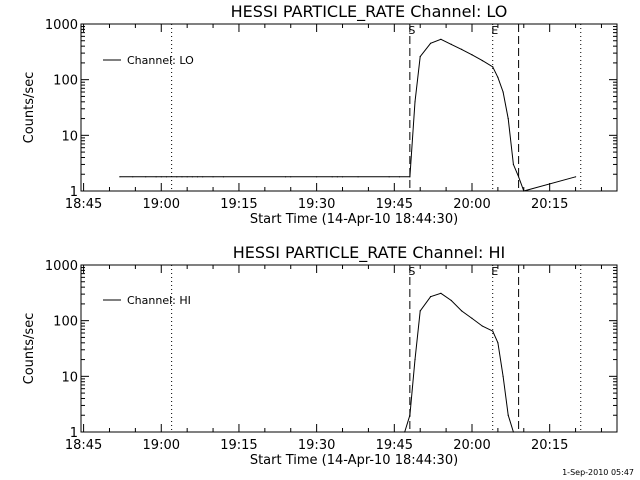  What do you see at coordinates (369, 253) in the screenshot?
I see `chart-title: HESSI PARTICLE_RATE Channel: HI` at bounding box center [369, 253].